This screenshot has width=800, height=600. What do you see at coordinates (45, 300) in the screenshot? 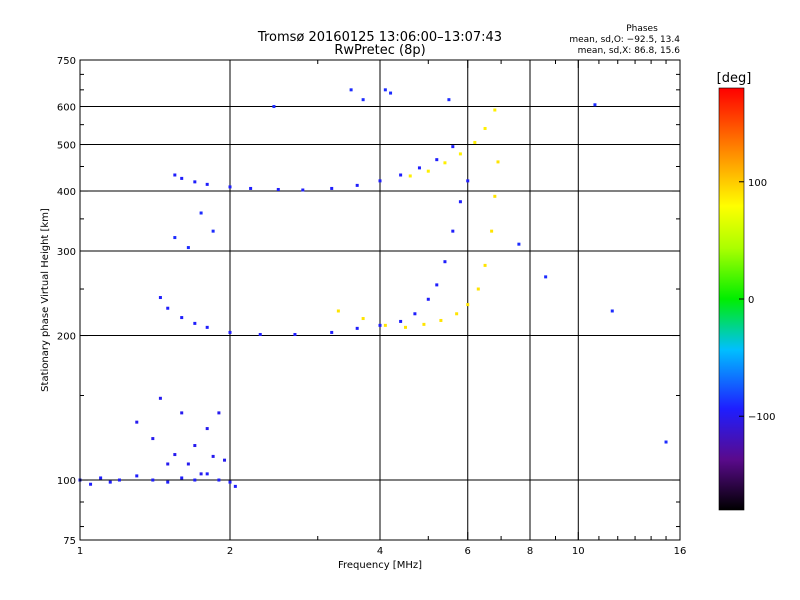
I see `y-axis-label: Stationary phase Virtual Height [km]` at bounding box center [45, 300].